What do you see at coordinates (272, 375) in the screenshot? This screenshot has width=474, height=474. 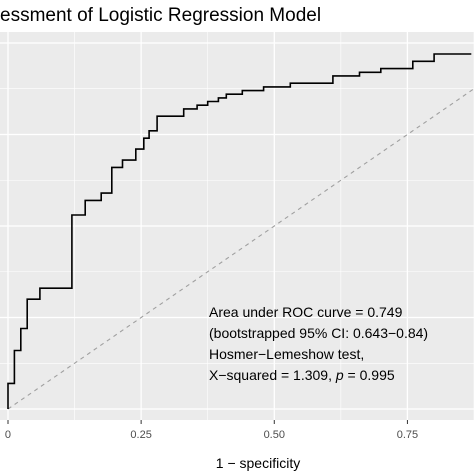 I see `xsquared-text: X−squared = 1.309,` at bounding box center [272, 375].